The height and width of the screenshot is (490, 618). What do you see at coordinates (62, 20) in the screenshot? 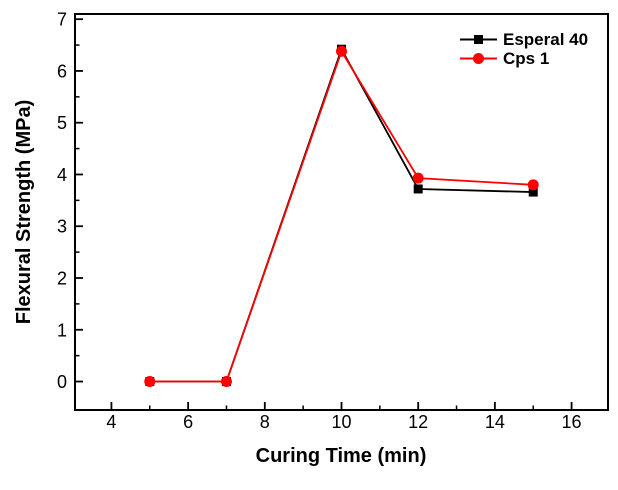
I see `y-tick-label: 7` at bounding box center [62, 20].